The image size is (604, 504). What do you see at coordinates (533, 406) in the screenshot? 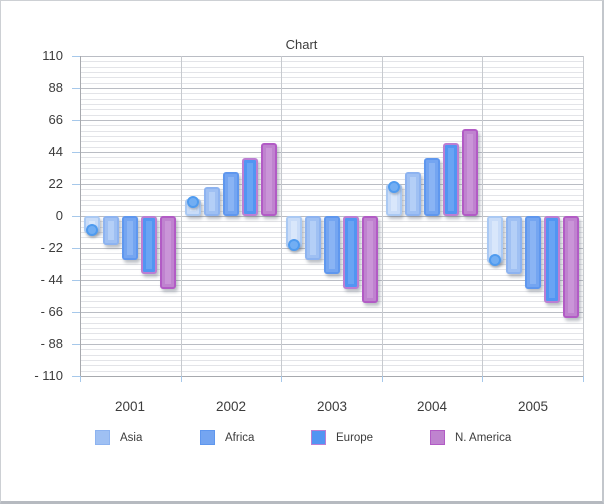
I see `x-axis-label: 2005` at bounding box center [533, 406].